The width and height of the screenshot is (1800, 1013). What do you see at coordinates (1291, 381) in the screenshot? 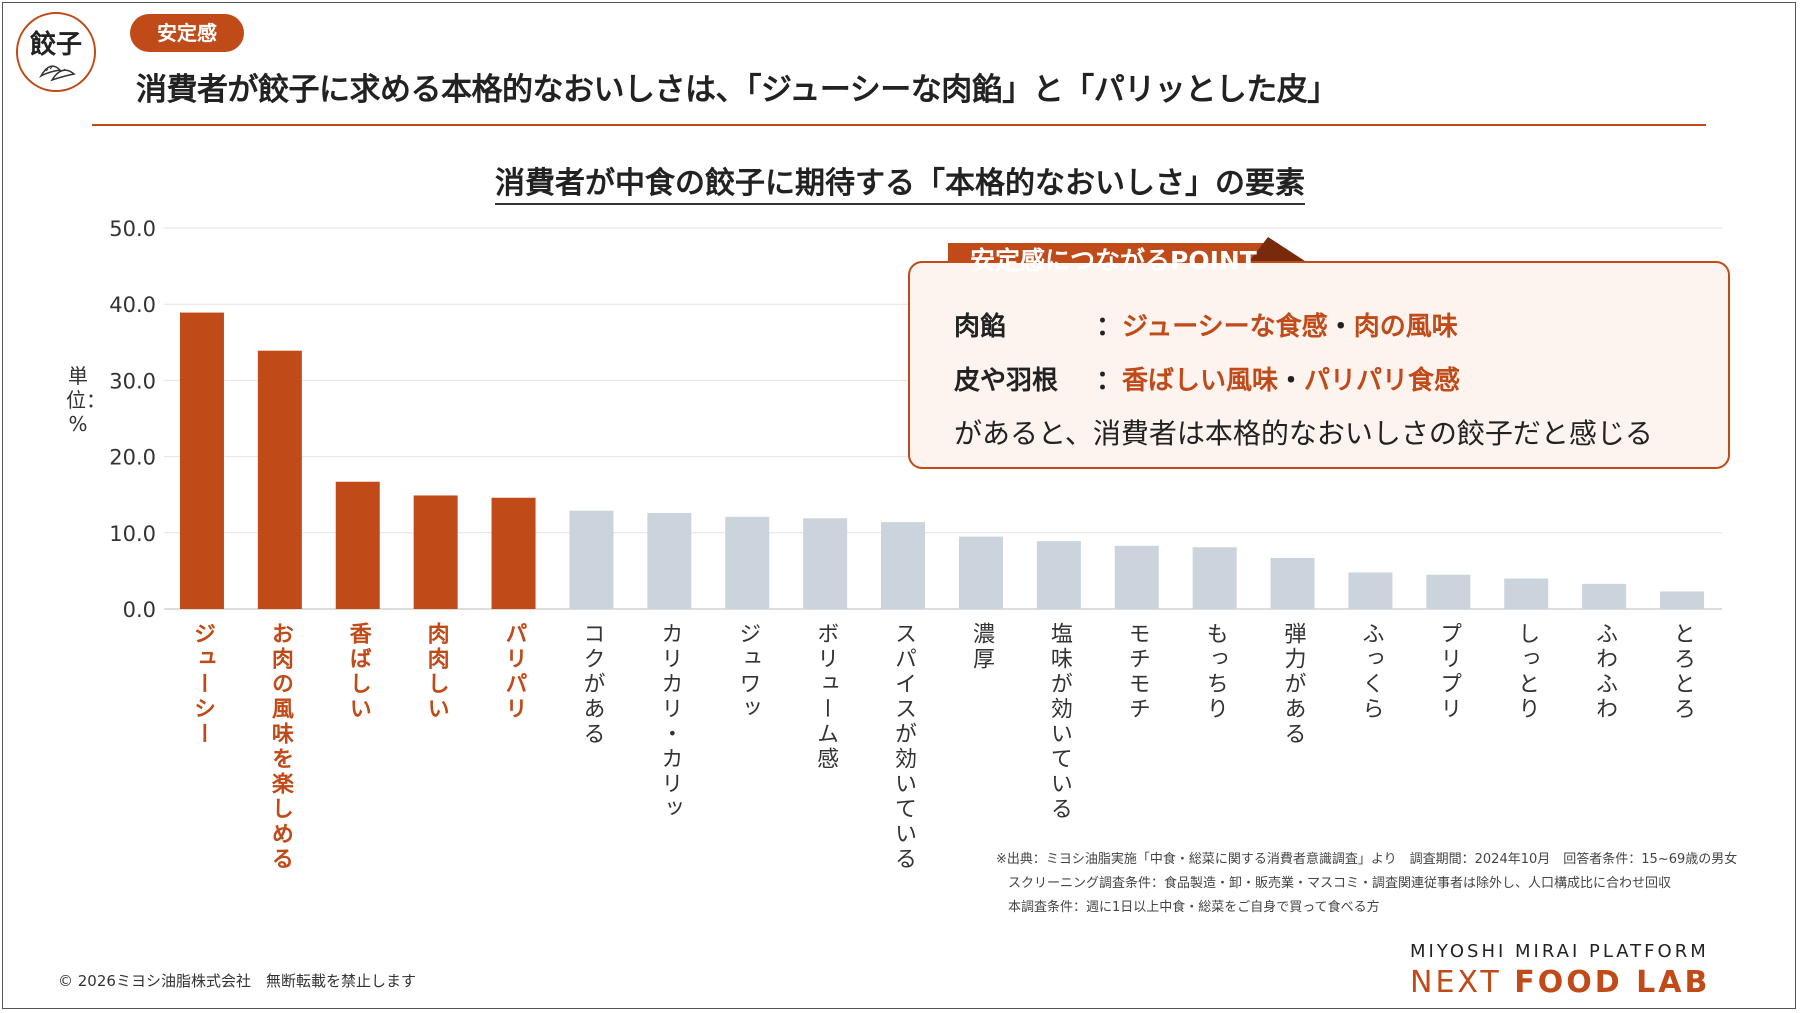
I see `point-row-skin-sep: ・` at bounding box center [1291, 381].